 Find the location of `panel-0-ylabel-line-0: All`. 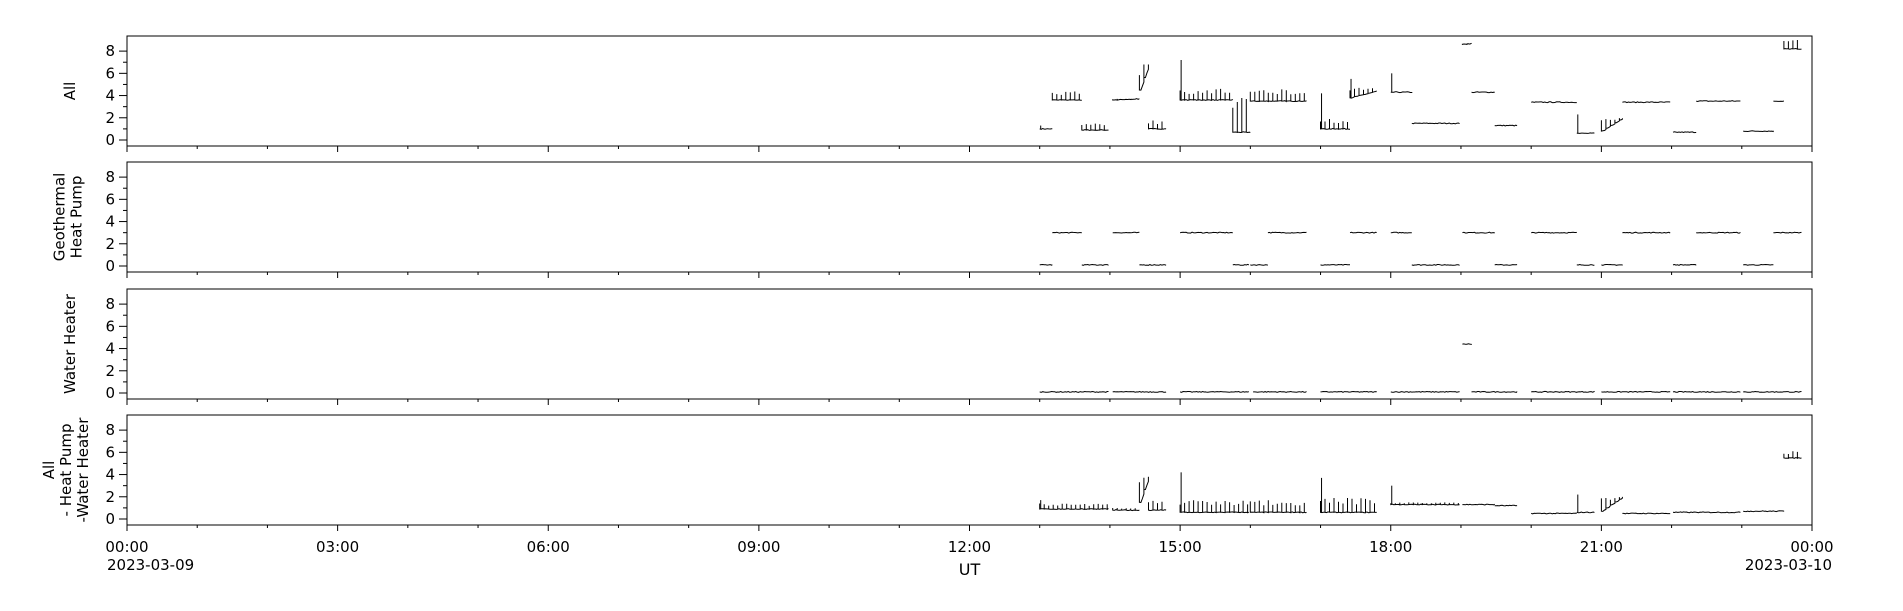

panel-0-ylabel-line-0: All is located at coordinates (70, 91).